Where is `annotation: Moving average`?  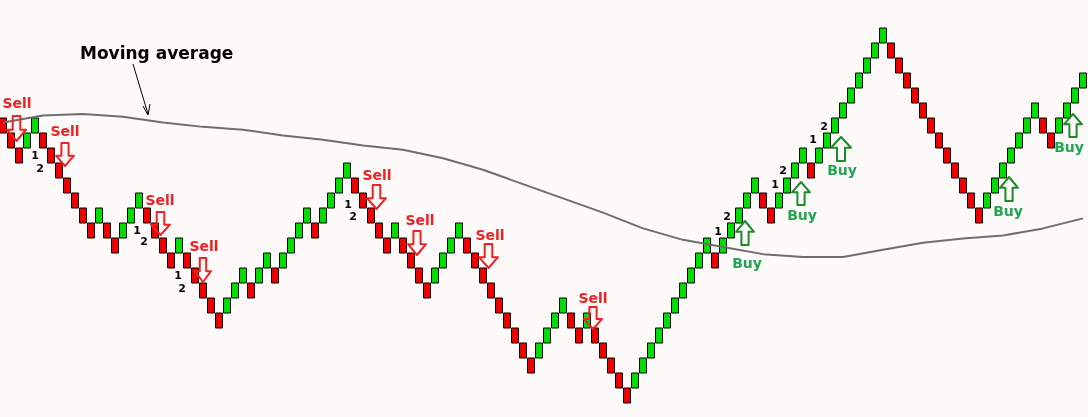
annotation: Moving average is located at coordinates (157, 53).